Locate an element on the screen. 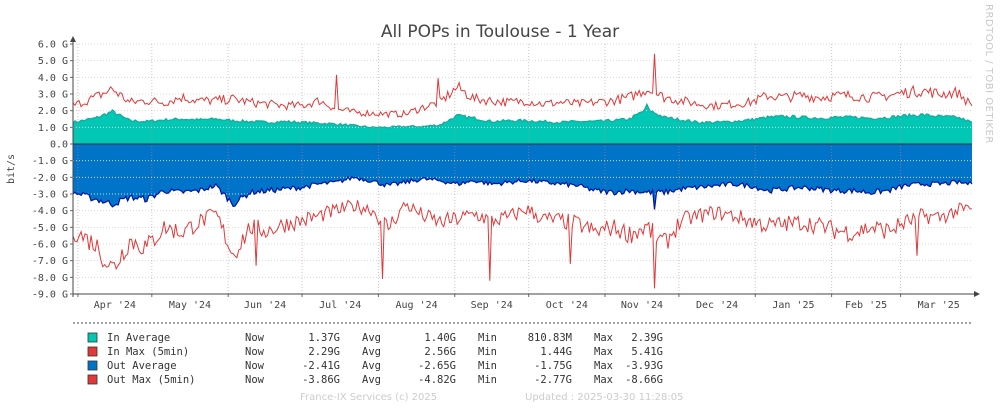 This screenshot has width=1003, height=409. y-tick-label: 2.0 G is located at coordinates (53, 111).